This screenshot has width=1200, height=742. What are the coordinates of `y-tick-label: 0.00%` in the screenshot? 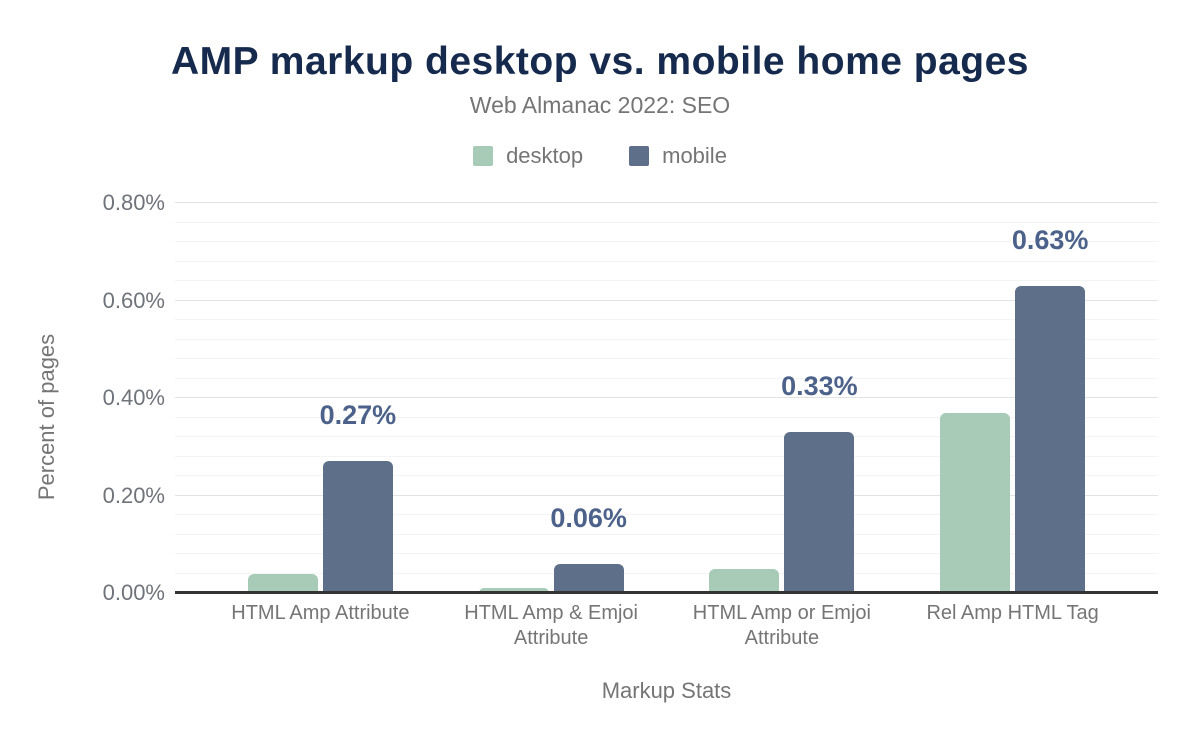 It's located at (133, 592).